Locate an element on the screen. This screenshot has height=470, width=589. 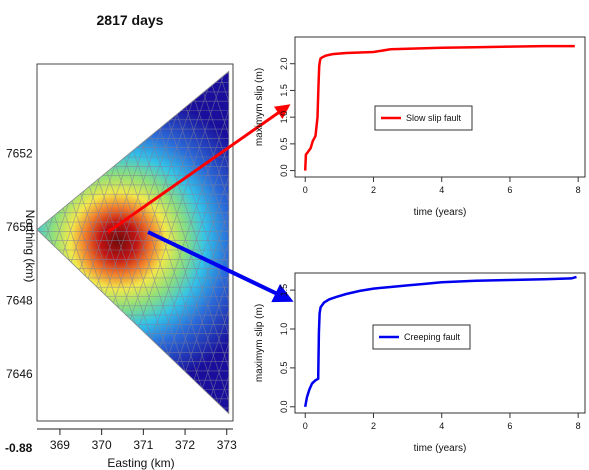
creeping-series-line is located at coordinates (440, 341).